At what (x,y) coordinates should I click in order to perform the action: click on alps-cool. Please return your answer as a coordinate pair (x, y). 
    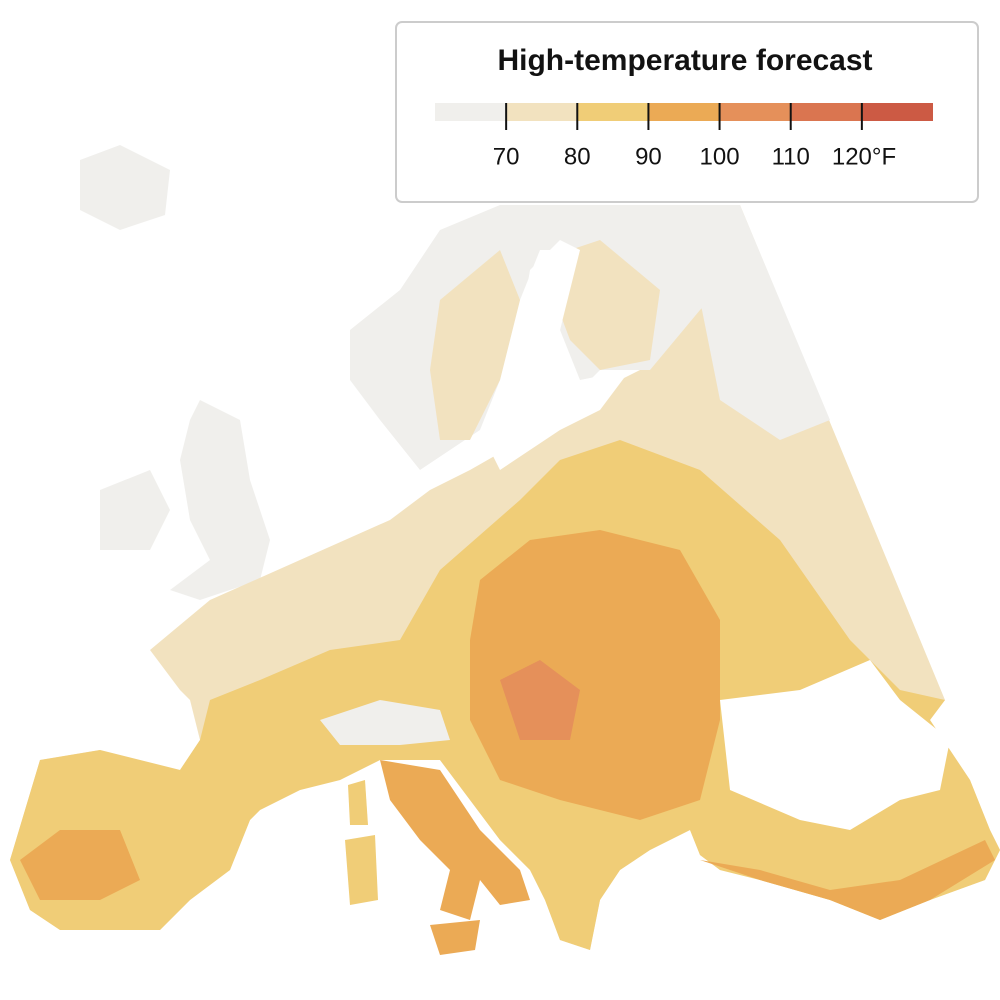
    Looking at the image, I should click on (385, 722).